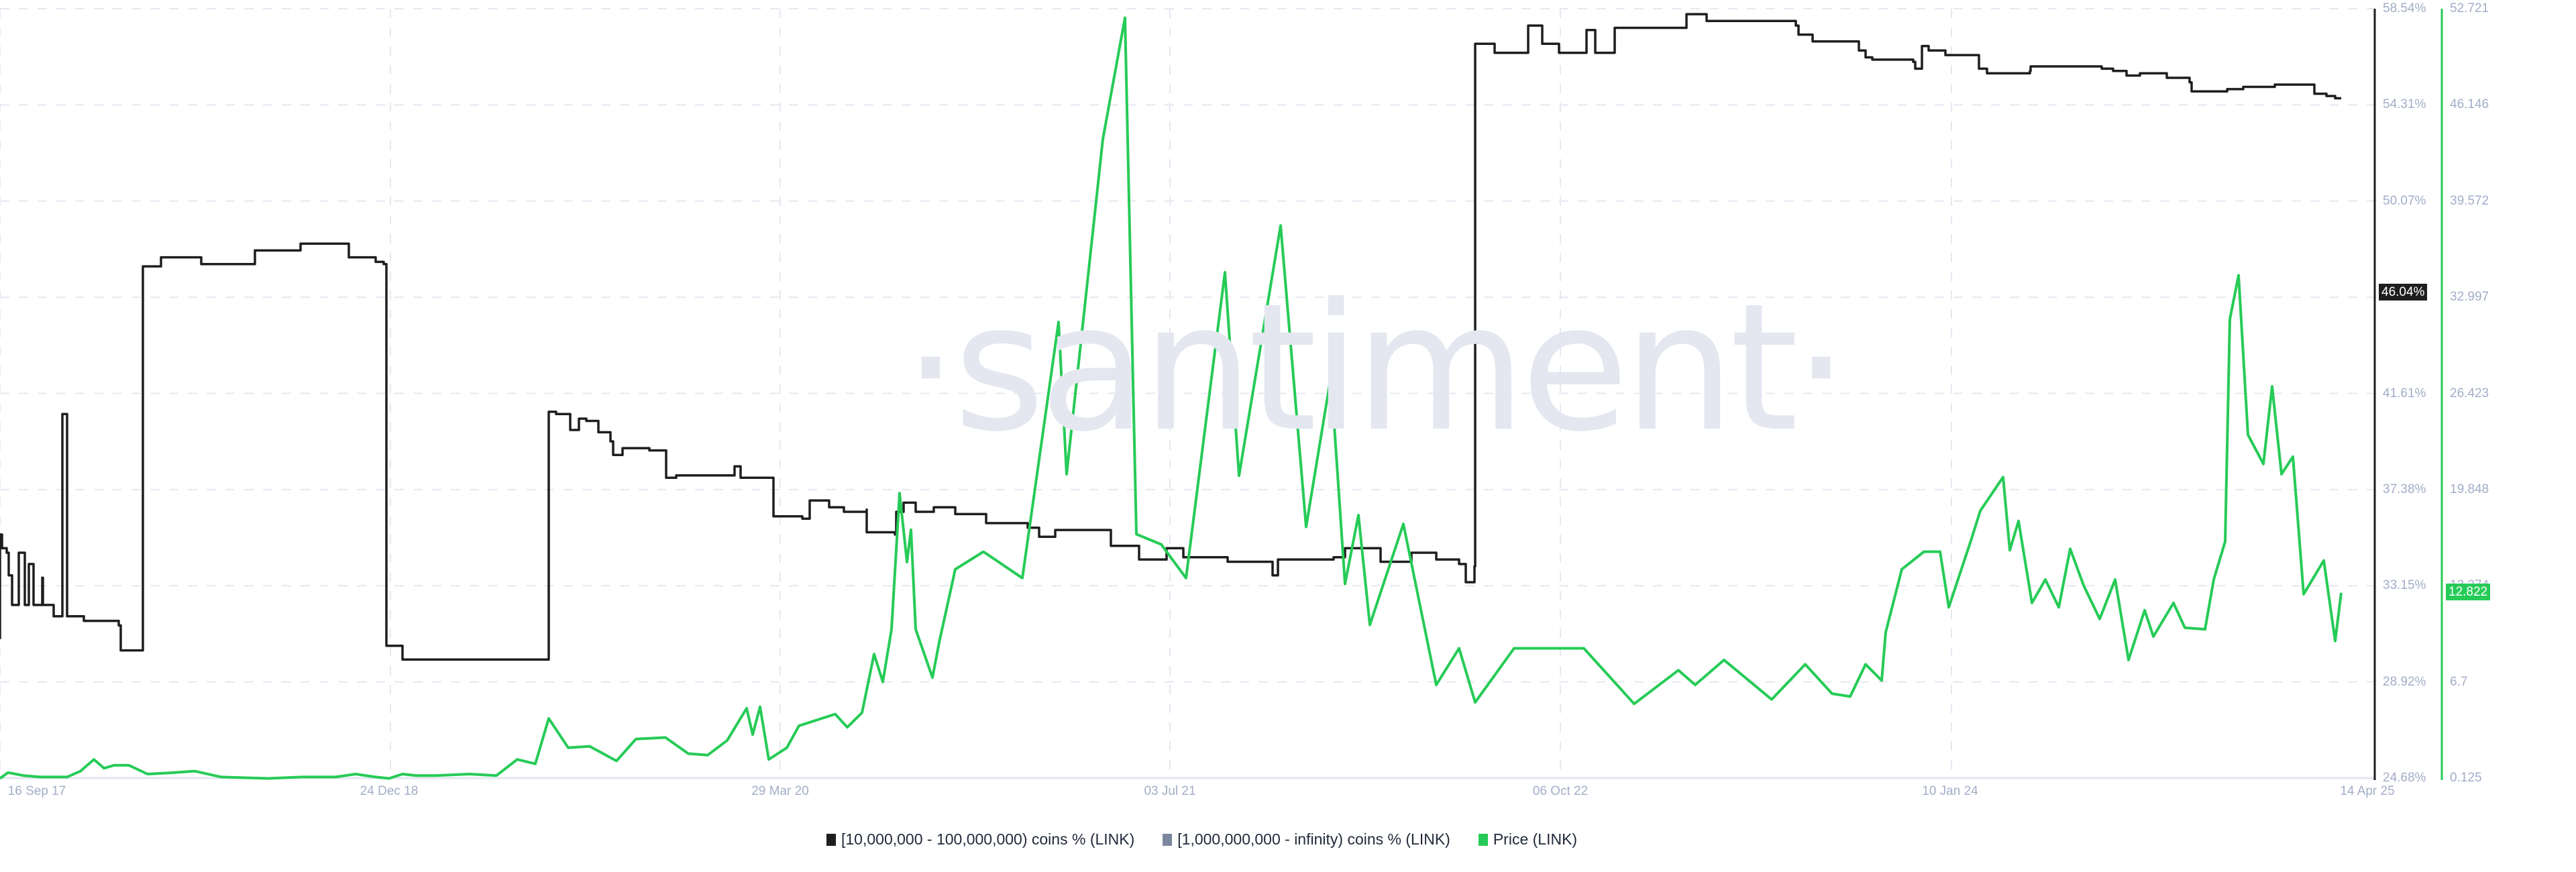  I want to click on x-axis-tick-label: 06 Oct 22, so click(1560, 791).